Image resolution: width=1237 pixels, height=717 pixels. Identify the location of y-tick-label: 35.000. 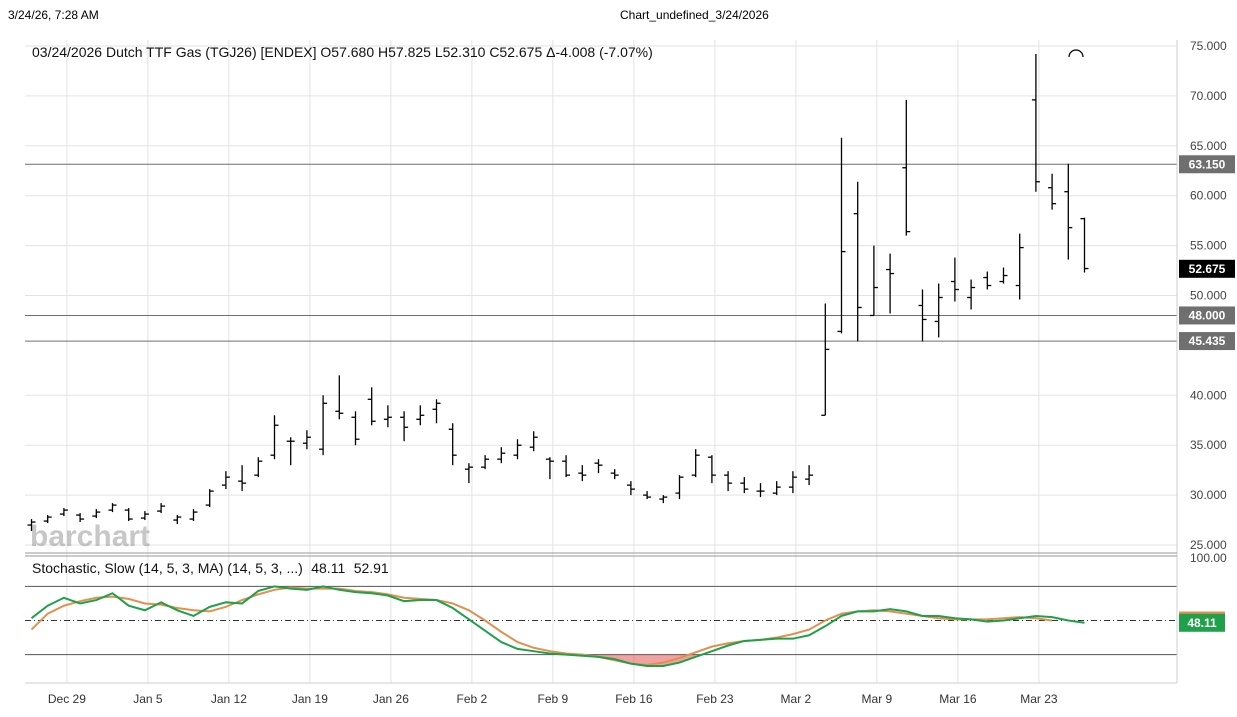
(1208, 445).